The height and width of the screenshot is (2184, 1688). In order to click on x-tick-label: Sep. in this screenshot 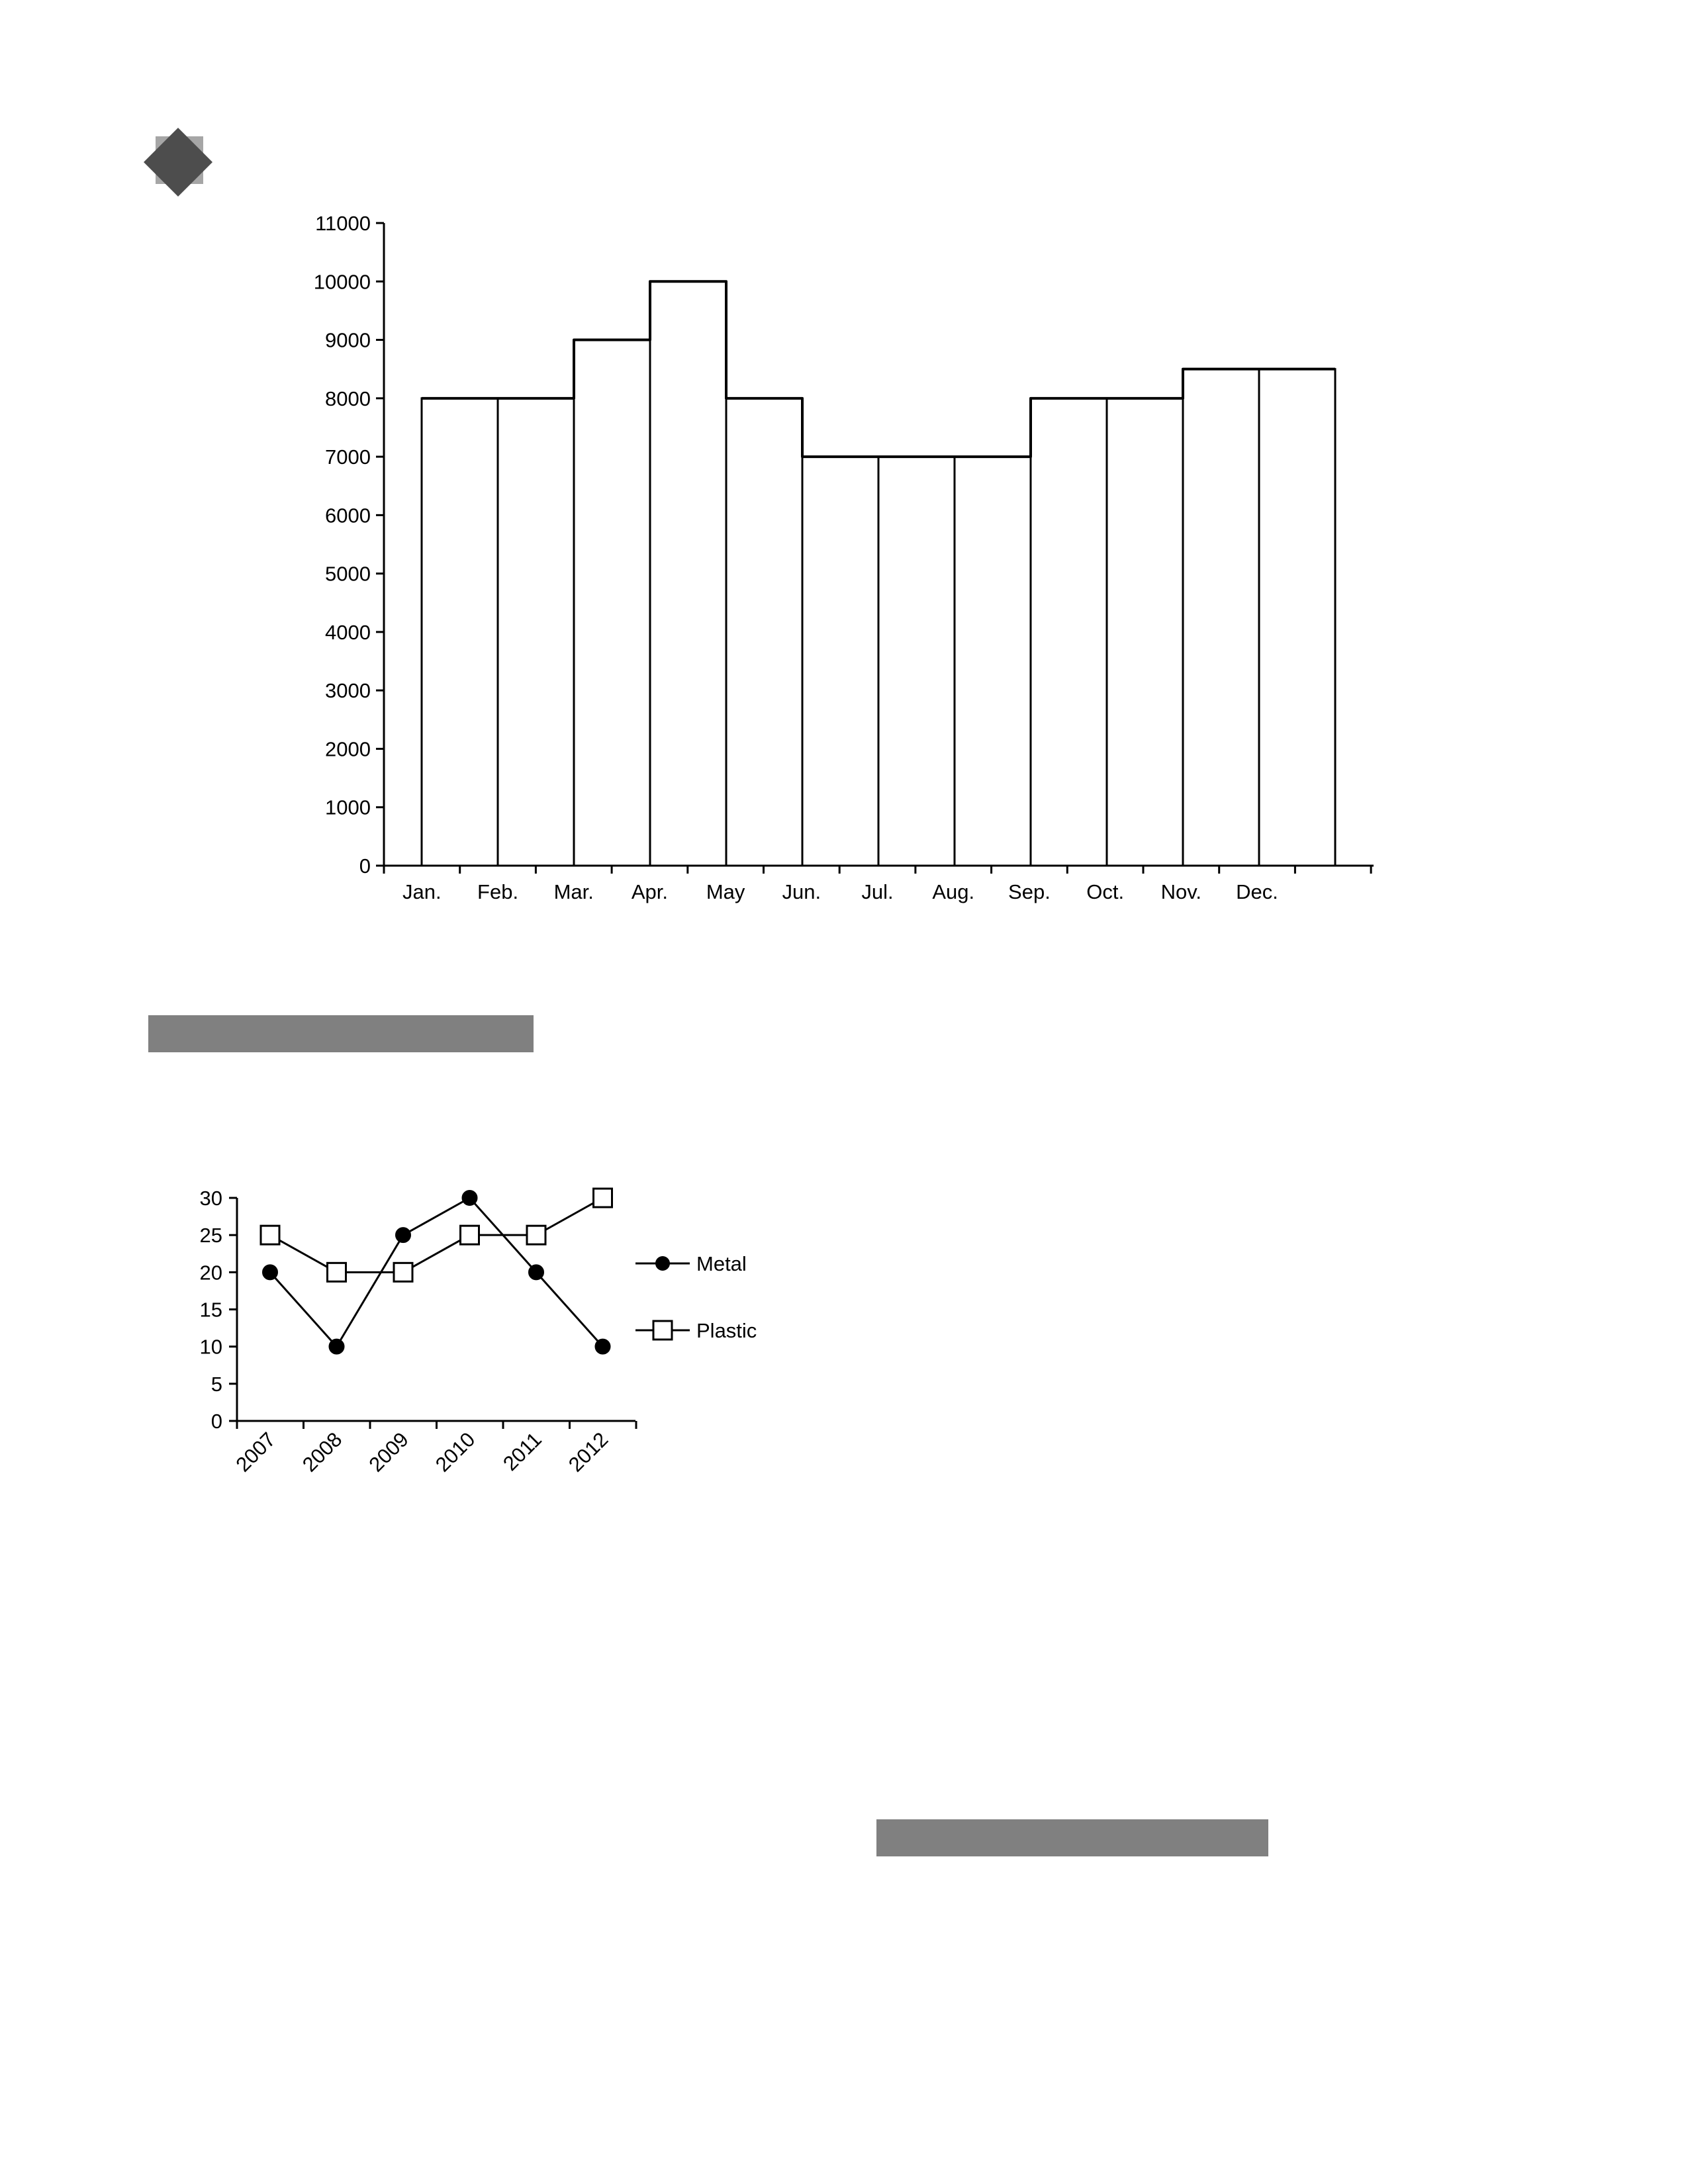, I will do `click(1029, 892)`.